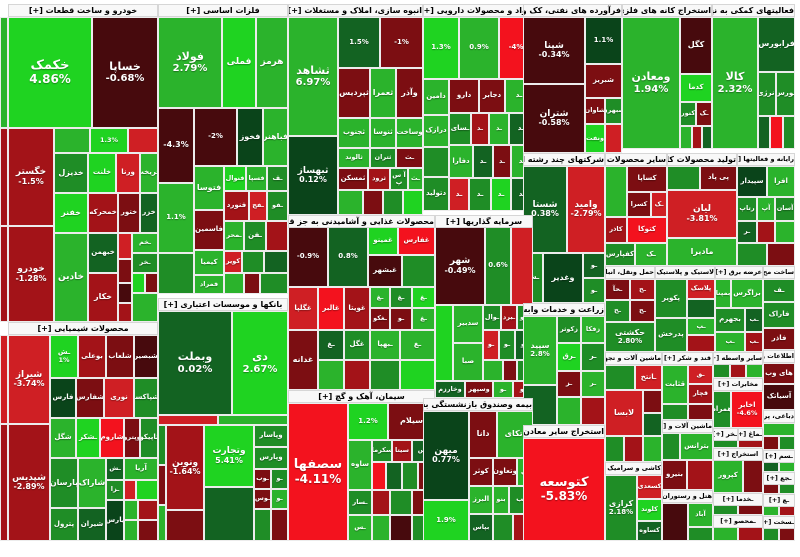 Image resolution: width=800 pixels, height=557 pixels. I want to click on sector-header: استخراج سایر معادن [+], so click(564, 431).